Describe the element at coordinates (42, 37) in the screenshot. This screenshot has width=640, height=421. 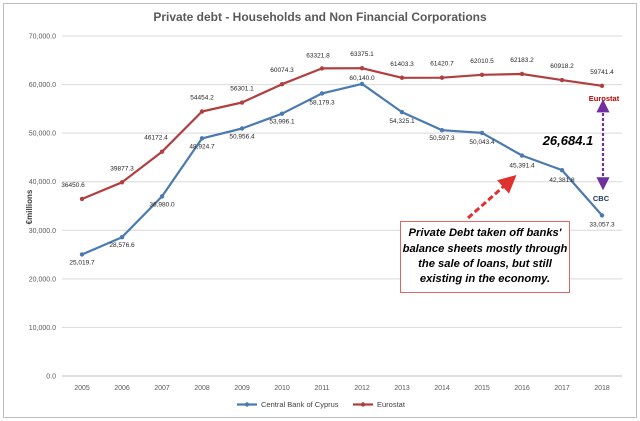
I see `y-tick-label: 70,000.0` at that location.